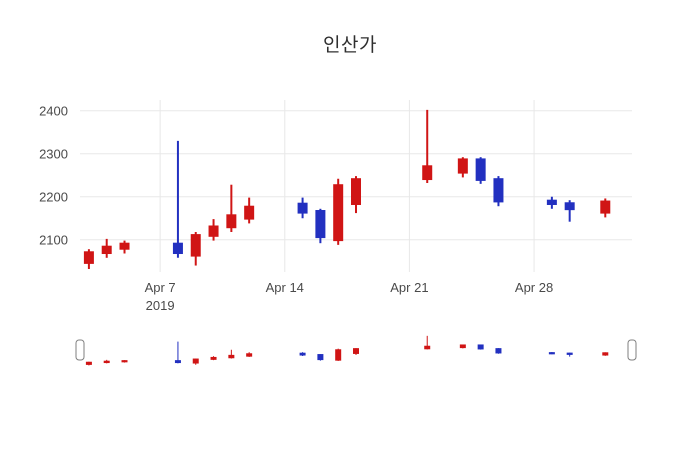 Image resolution: width=700 pixels, height=450 pixels. Describe the element at coordinates (632, 350) in the screenshot. I see `rangeslider-handle-right` at that location.